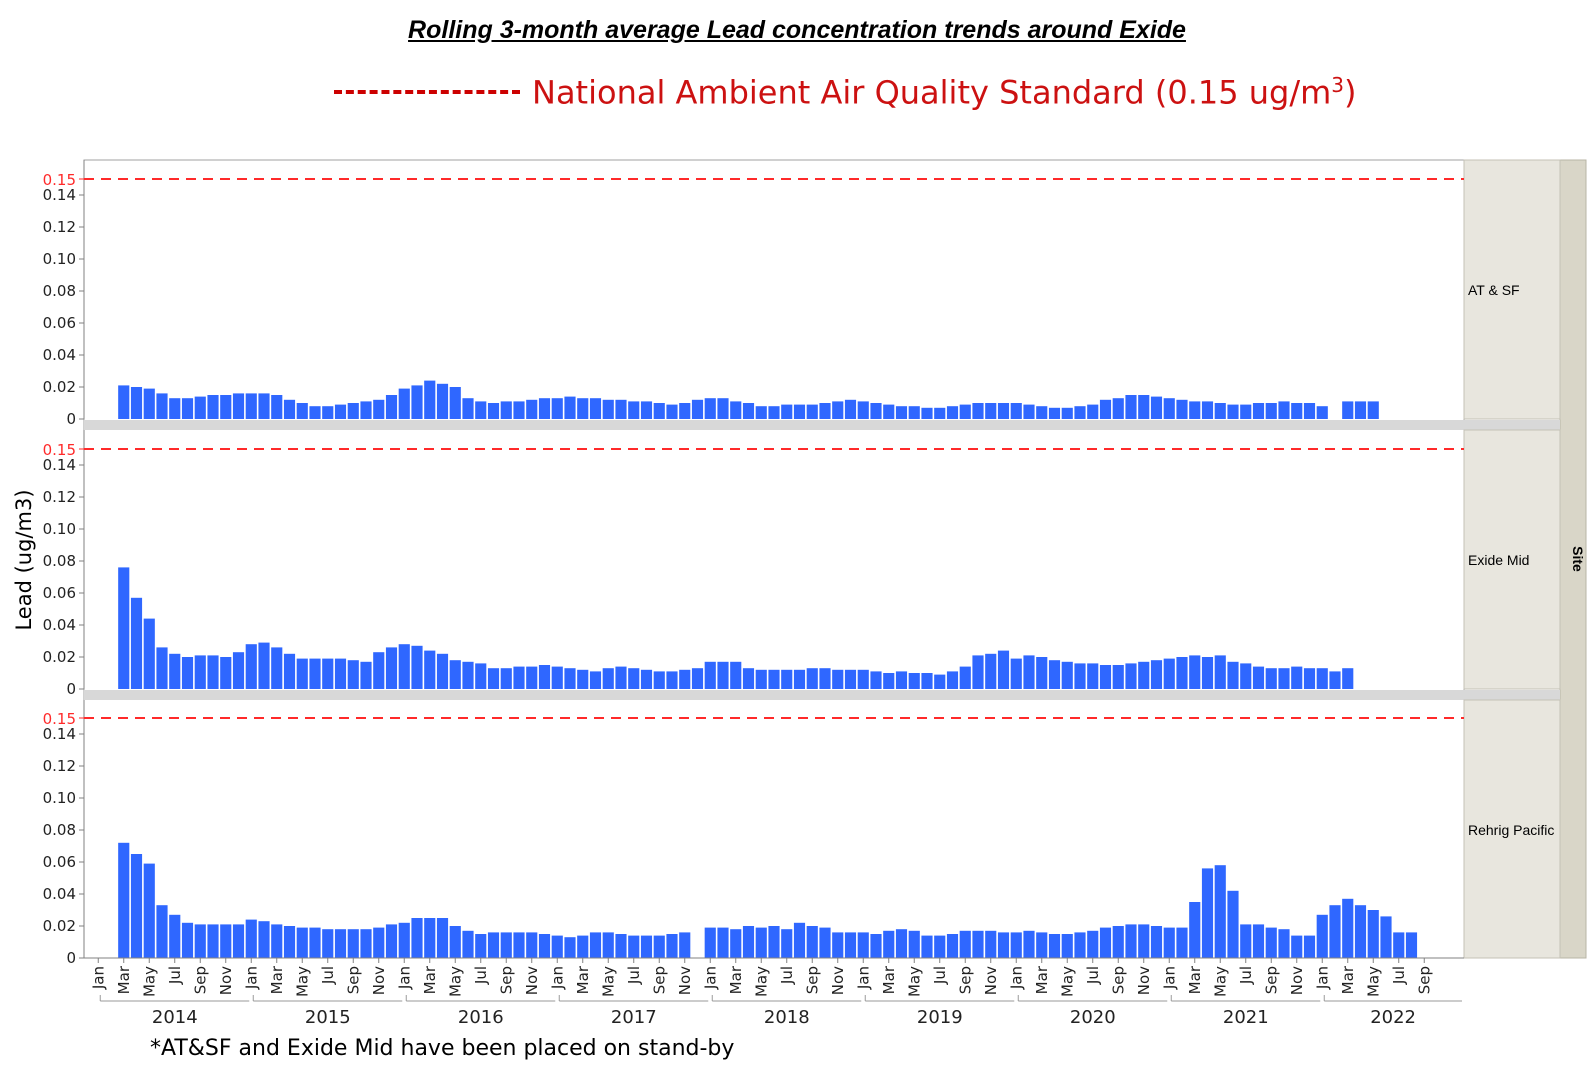 Image resolution: width=1594 pixels, height=1080 pixels. Describe the element at coordinates (634, 975) in the screenshot. I see `x-month-label: Jul` at that location.